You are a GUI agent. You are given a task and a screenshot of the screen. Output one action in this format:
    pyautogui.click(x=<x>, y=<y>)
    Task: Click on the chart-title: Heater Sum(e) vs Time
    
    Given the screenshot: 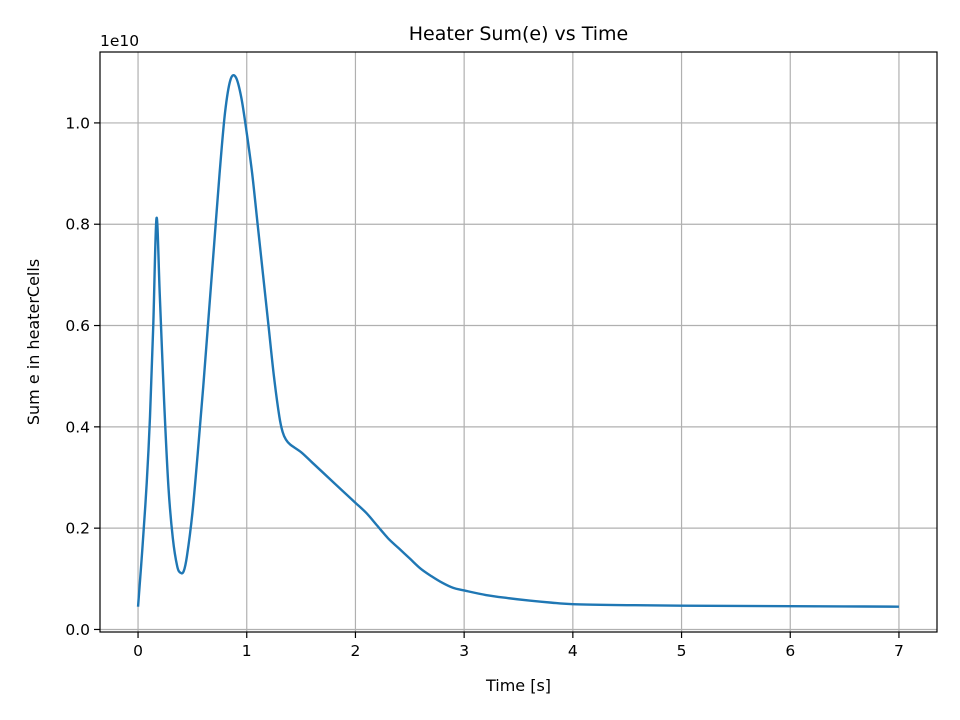 What is the action you would take?
    pyautogui.click(x=518, y=34)
    